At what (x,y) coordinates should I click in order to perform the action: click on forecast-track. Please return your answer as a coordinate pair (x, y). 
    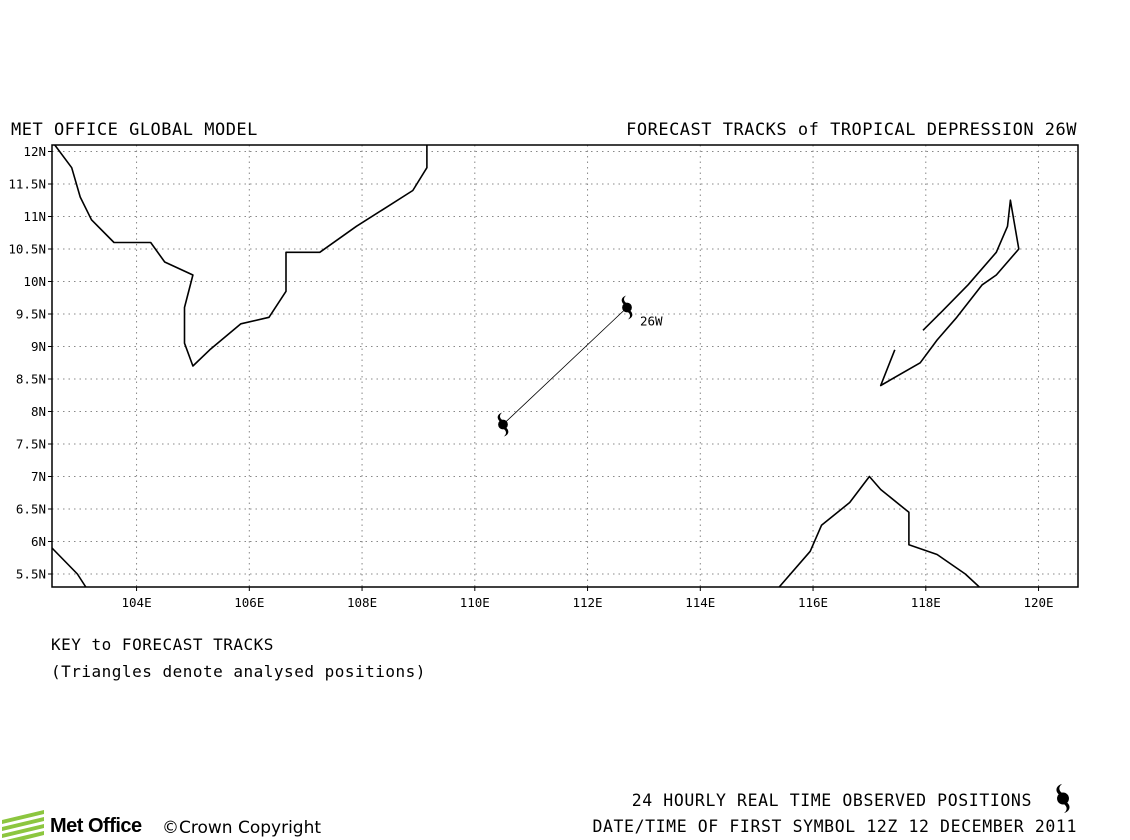
    Looking at the image, I should click on (565, 366).